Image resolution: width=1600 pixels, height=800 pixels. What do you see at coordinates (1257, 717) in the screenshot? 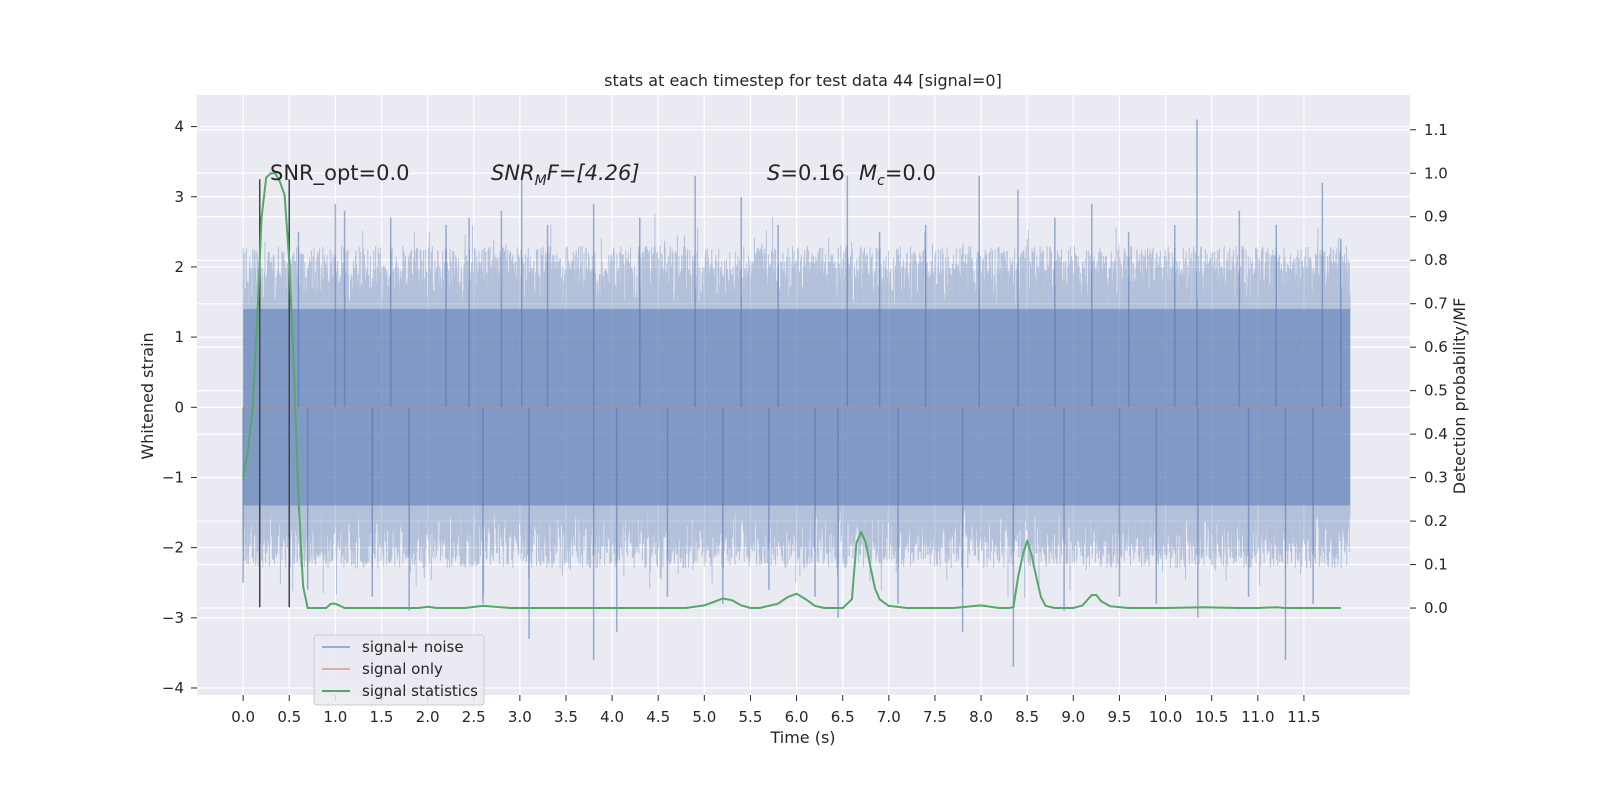
I see `x-tick-label: 11.0` at bounding box center [1257, 717].